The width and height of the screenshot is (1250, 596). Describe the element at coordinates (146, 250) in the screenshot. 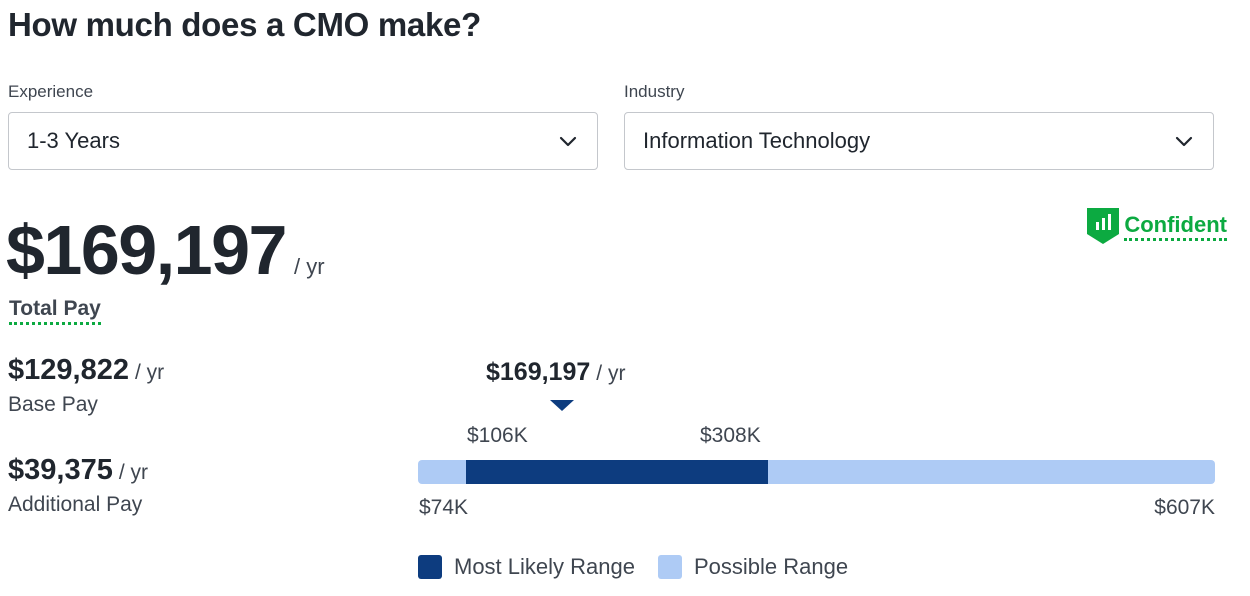

I see `total-pay-amount: $169,197` at that location.